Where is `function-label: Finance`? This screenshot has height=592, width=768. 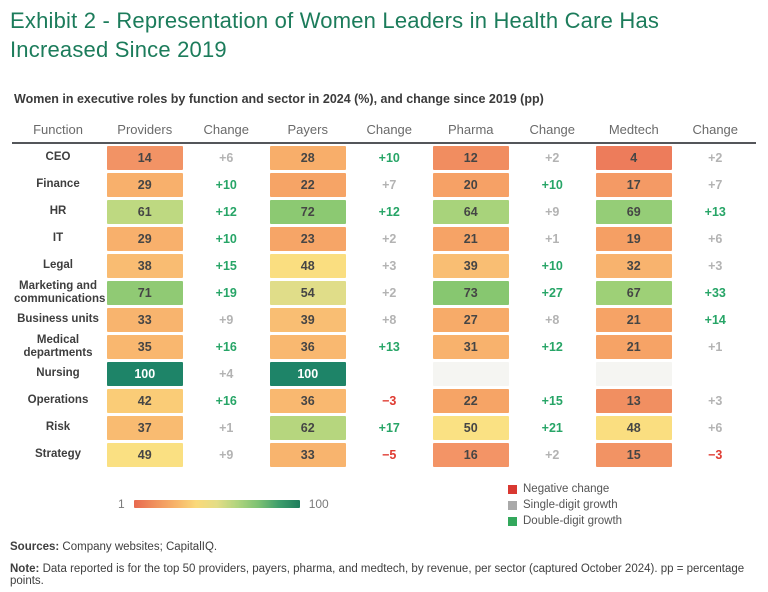
function-label: Finance is located at coordinates (58, 184).